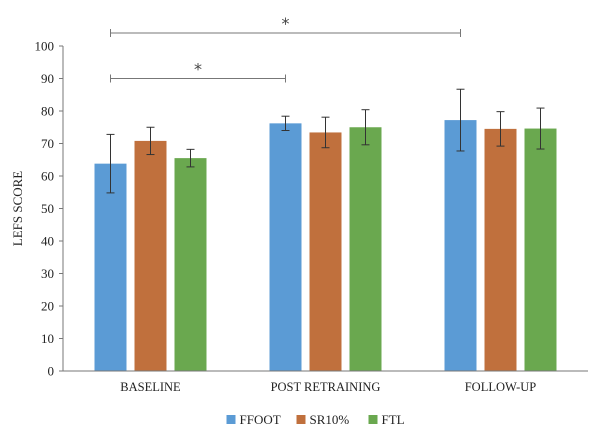 The width and height of the screenshot is (599, 433). What do you see at coordinates (501, 387) in the screenshot?
I see `x-category-label: FOLLOW-UP` at bounding box center [501, 387].